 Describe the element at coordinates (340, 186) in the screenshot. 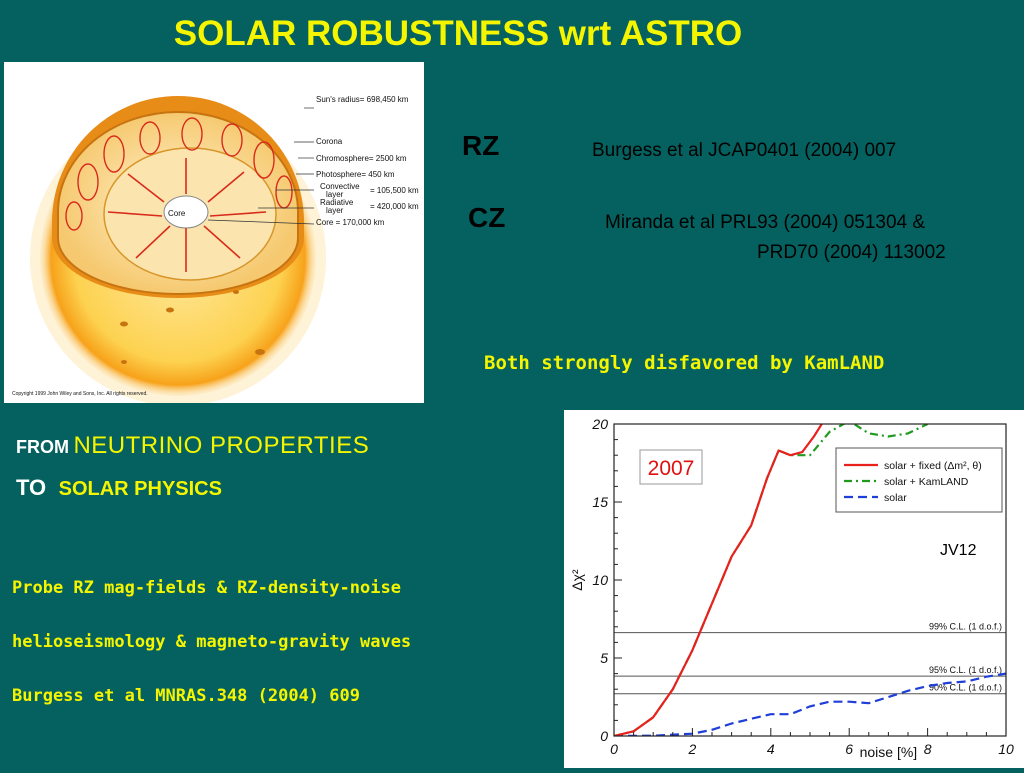

I see `convective-label: Convective` at that location.